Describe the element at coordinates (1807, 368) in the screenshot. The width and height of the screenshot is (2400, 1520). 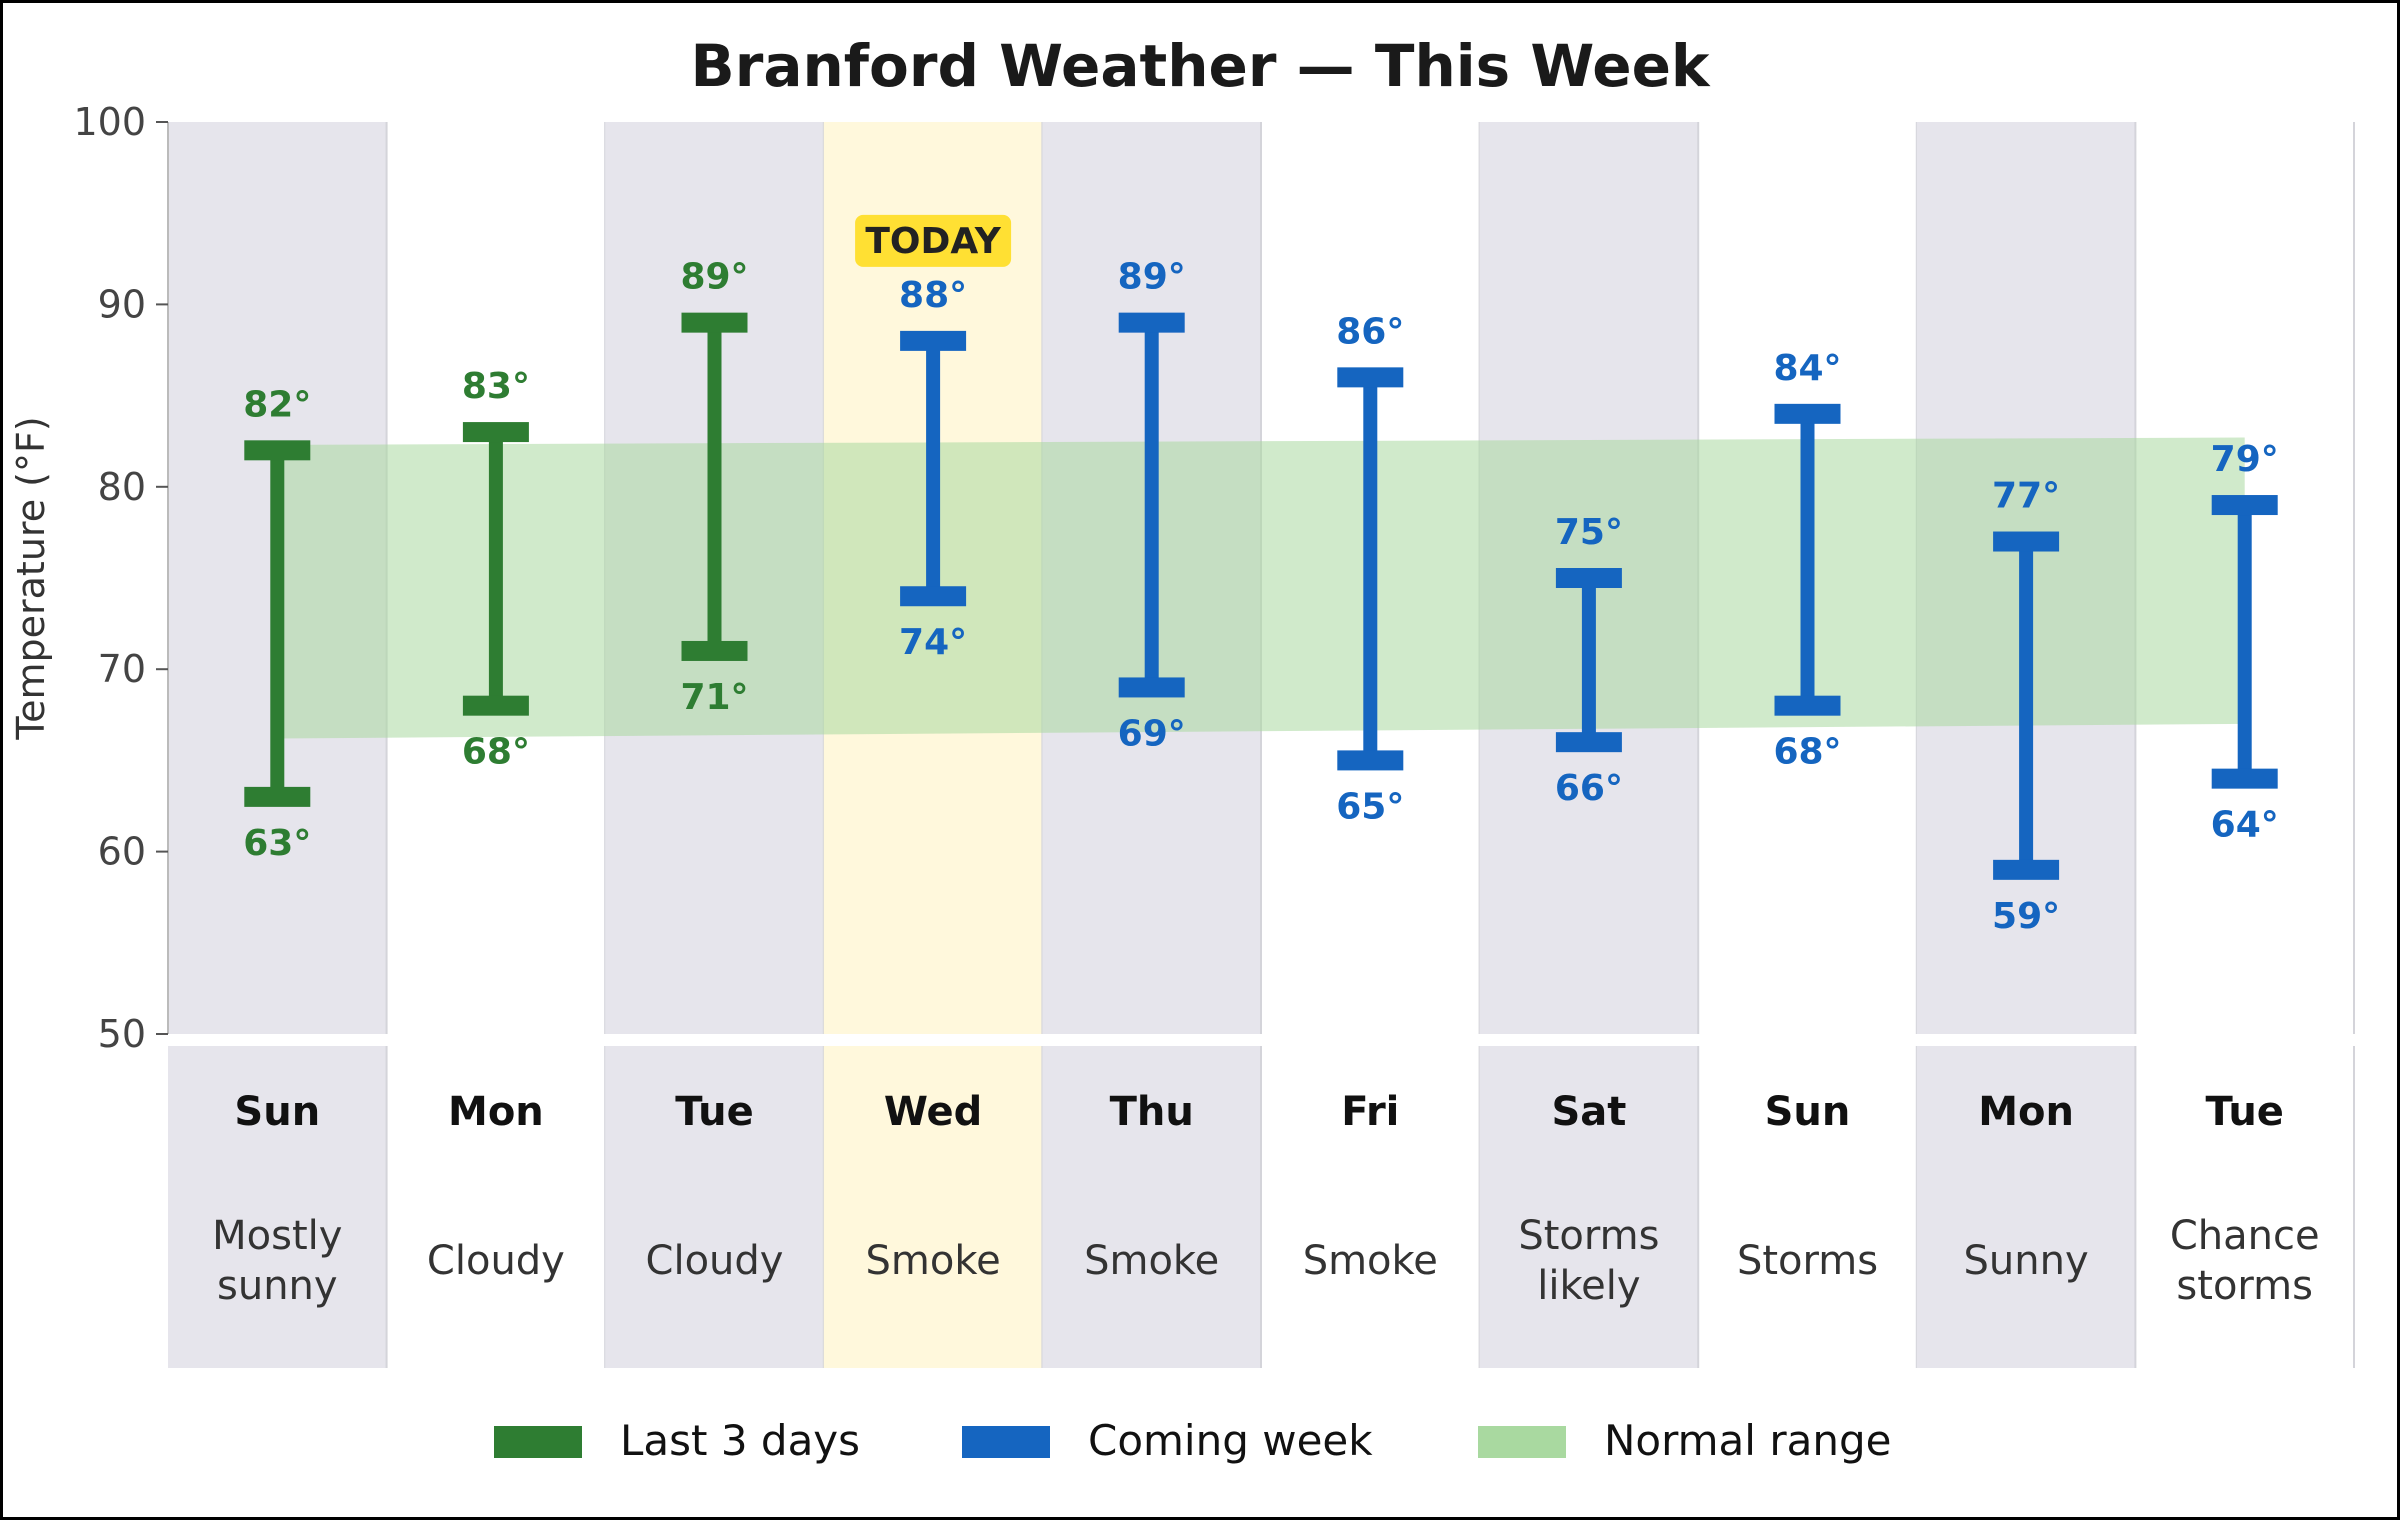
I see `high-temp-label-7: 84°` at that location.